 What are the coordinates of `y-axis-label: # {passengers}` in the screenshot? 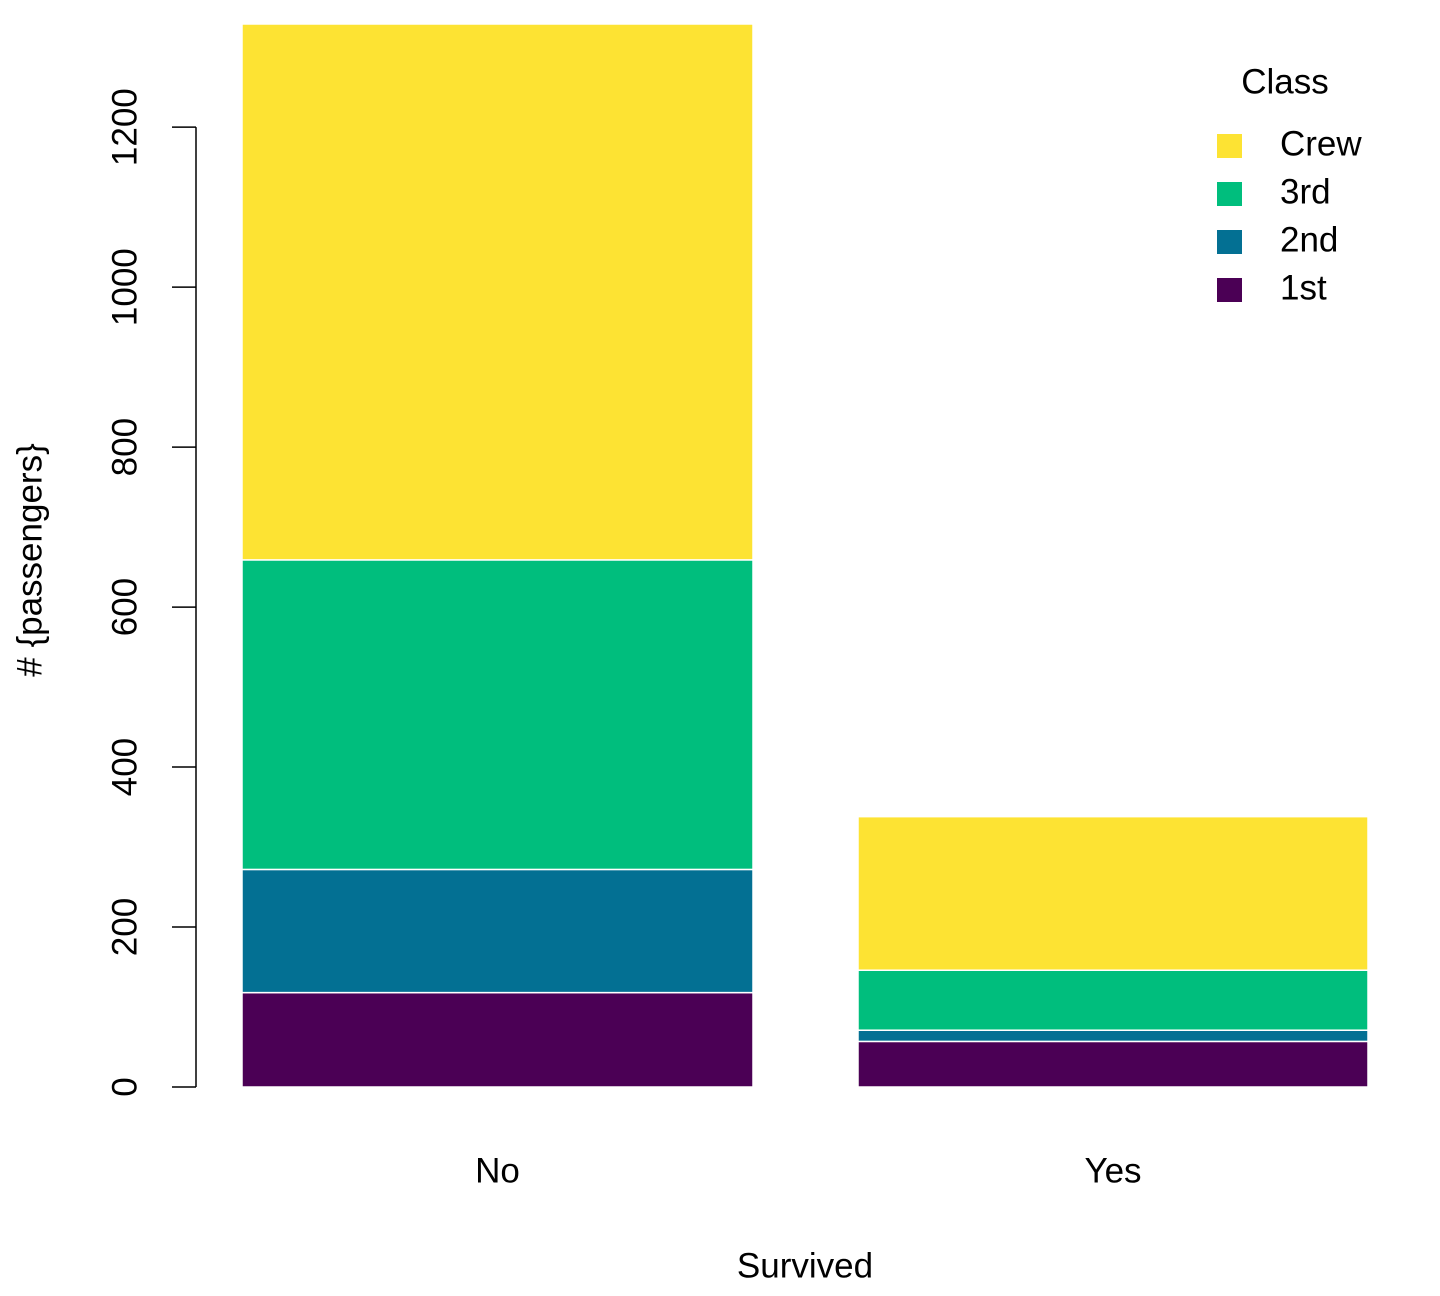 It's located at (29, 560).